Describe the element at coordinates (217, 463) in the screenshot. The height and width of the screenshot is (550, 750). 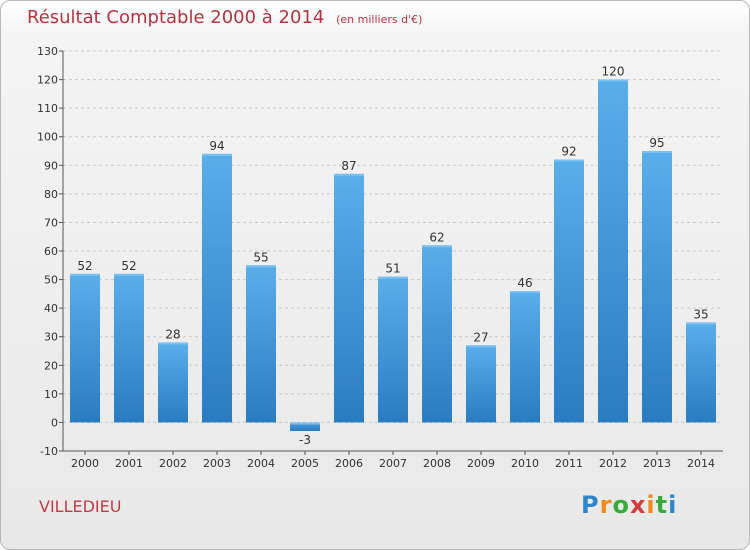
I see `x-tick-label-2003: 2003` at that location.